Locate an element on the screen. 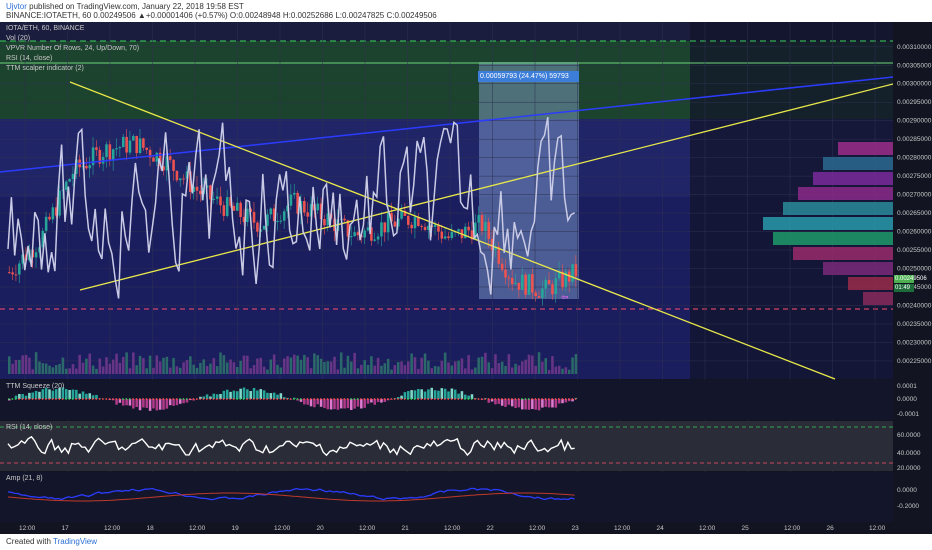 This screenshot has width=932, height=550. rsi-panel-label: RSI (14, close) is located at coordinates (29, 427).